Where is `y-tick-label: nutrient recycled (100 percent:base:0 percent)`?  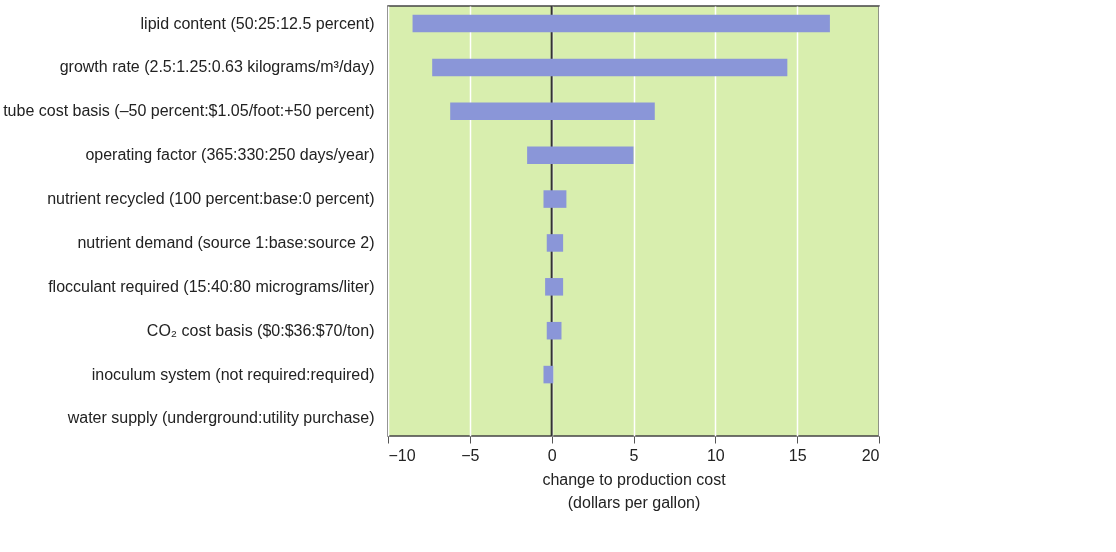 y-tick-label: nutrient recycled (100 percent:base:0 percent) is located at coordinates (211, 199).